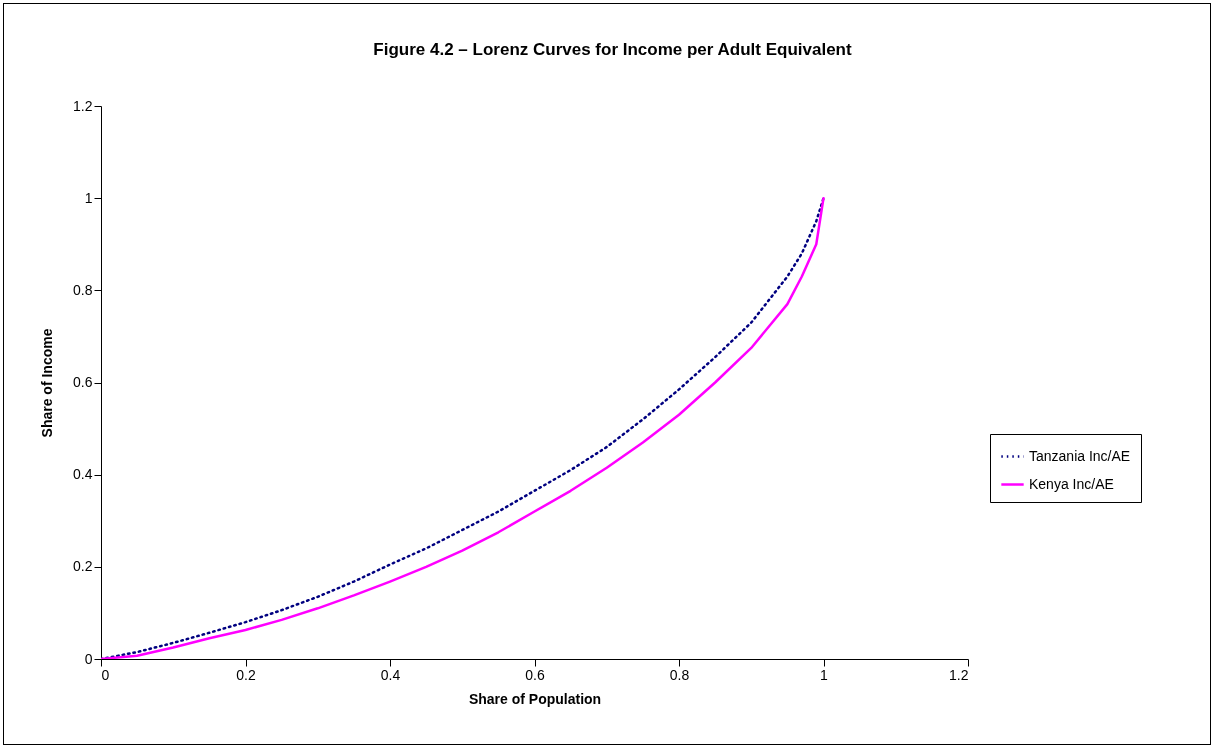 The width and height of the screenshot is (1217, 752). I want to click on x-tick-label: 1.2, so click(959, 674).